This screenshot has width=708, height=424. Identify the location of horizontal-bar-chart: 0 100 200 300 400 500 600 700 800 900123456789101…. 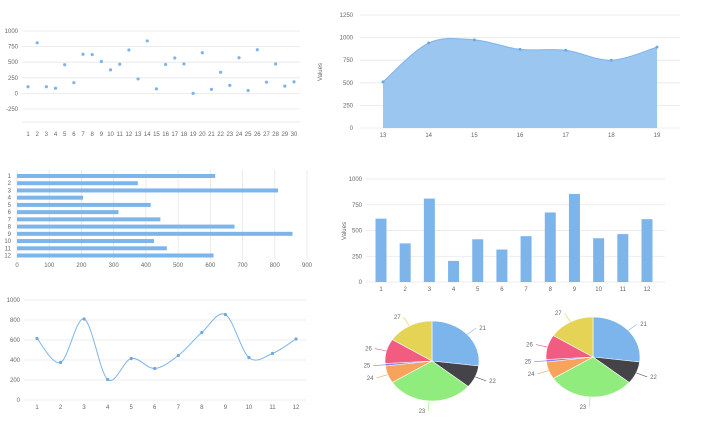
(158, 219).